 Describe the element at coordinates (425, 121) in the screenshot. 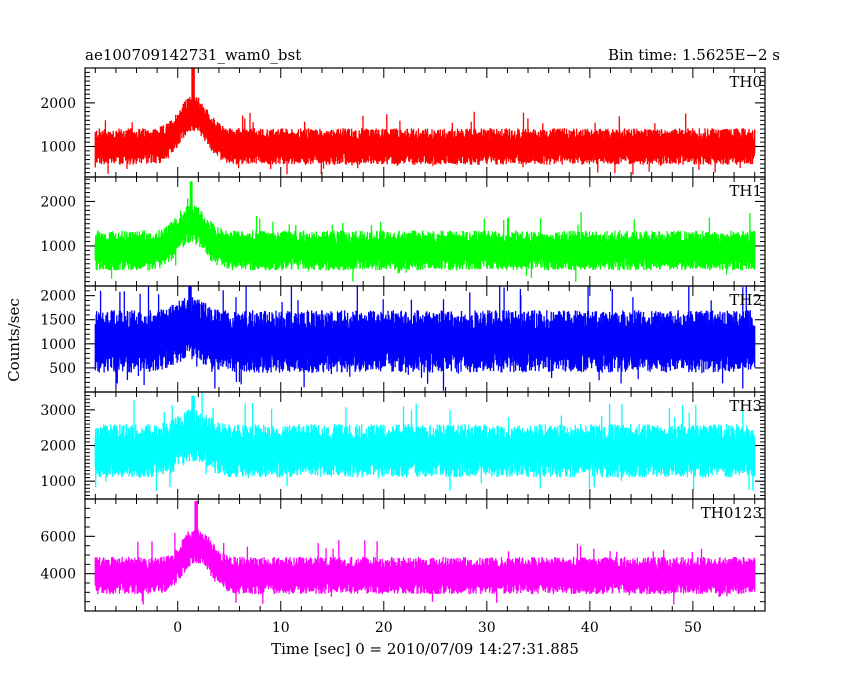

I see `series-th0` at that location.